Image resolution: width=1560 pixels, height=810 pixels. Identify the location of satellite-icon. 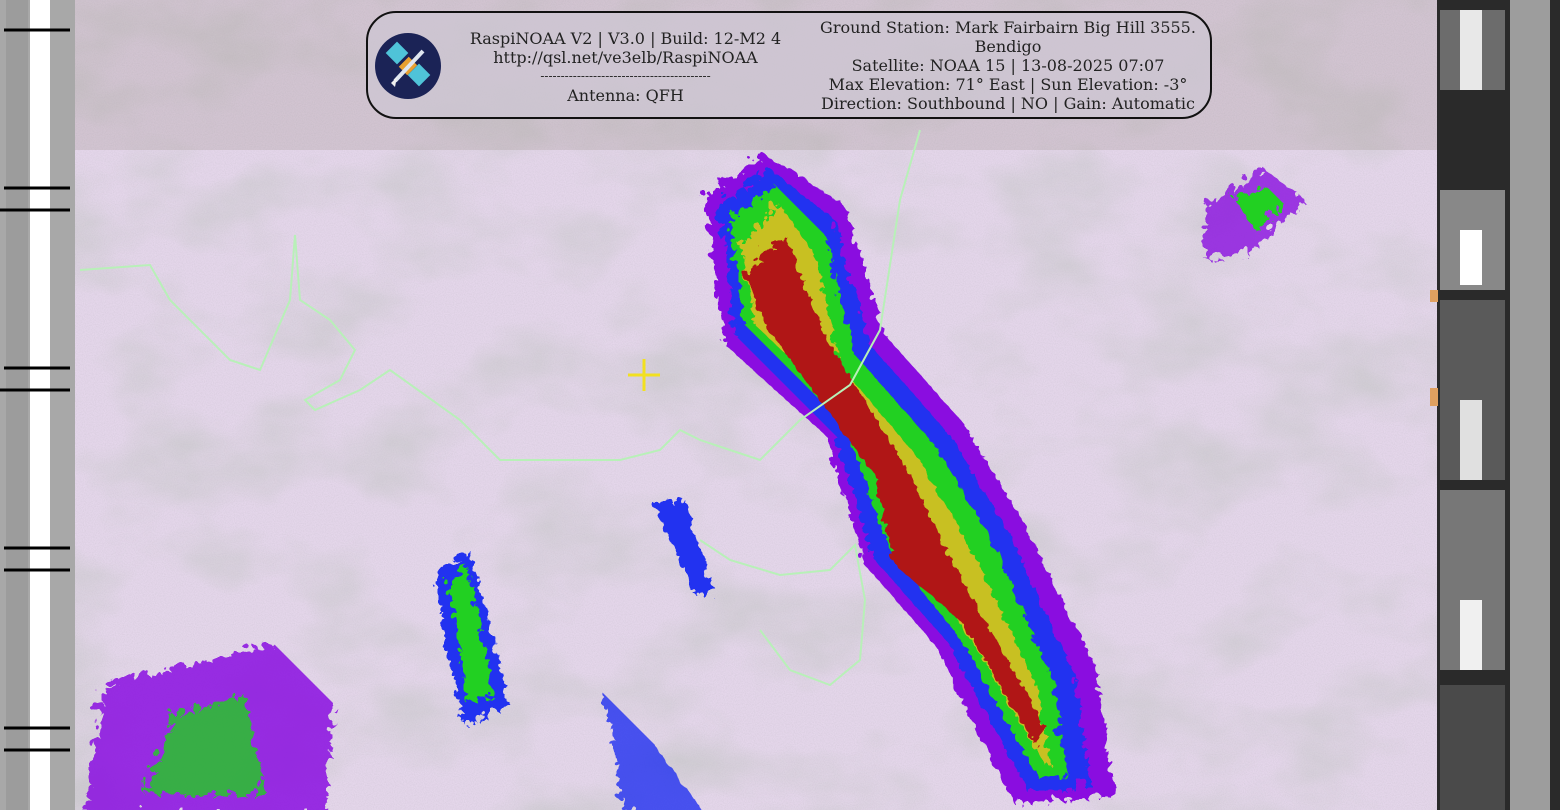
(408, 66).